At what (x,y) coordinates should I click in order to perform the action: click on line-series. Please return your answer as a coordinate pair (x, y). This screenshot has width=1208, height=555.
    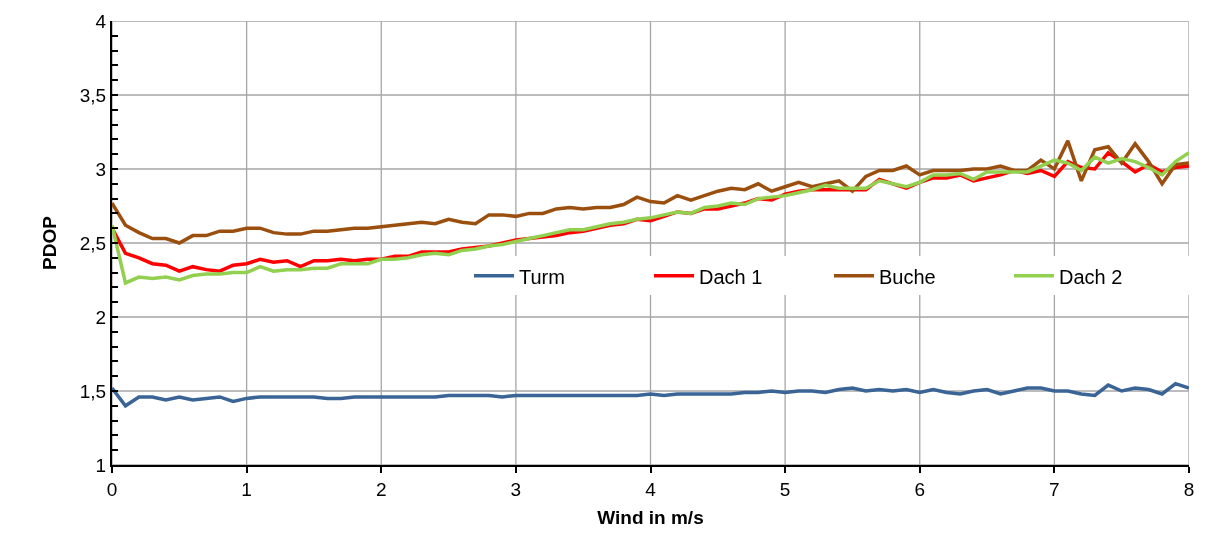
    Looking at the image, I should click on (650, 394).